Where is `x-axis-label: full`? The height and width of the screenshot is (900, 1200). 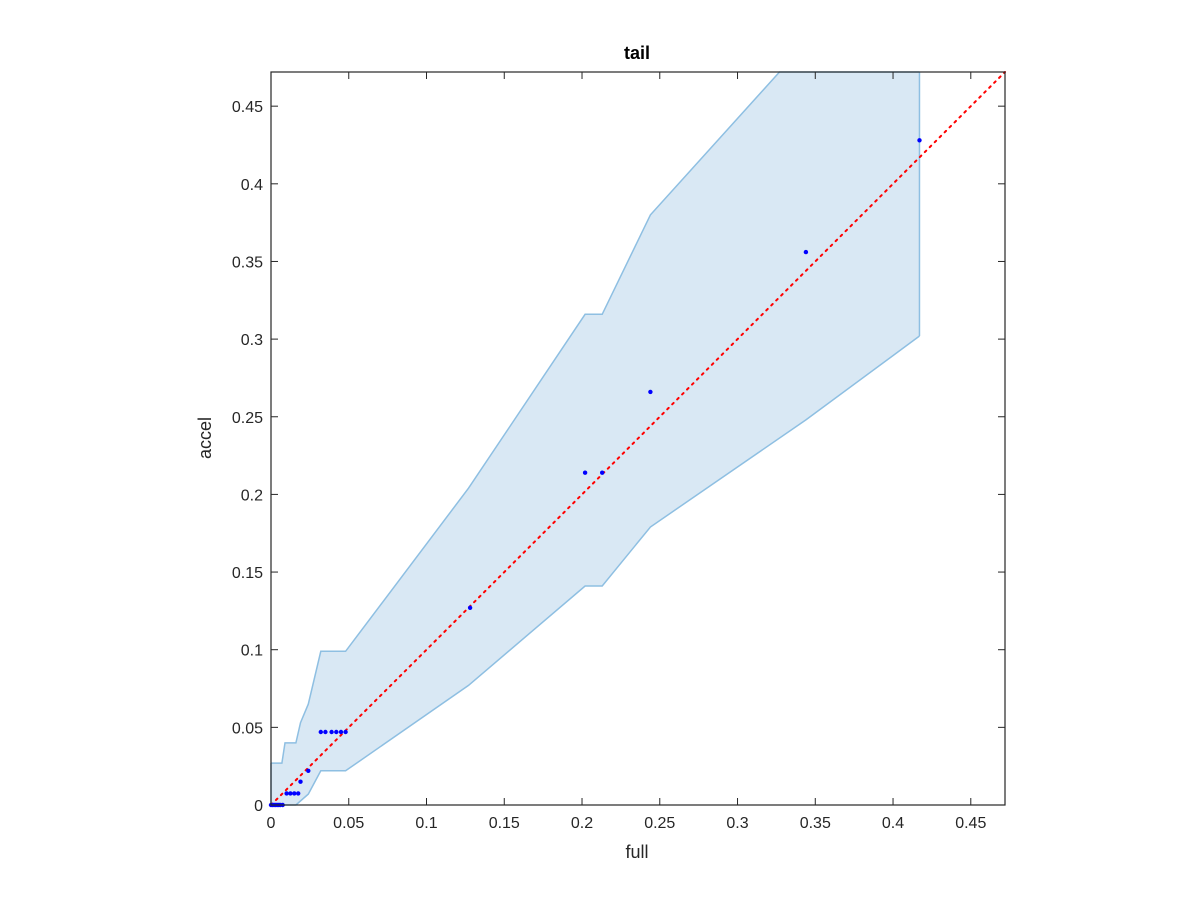
x-axis-label: full is located at coordinates (636, 852).